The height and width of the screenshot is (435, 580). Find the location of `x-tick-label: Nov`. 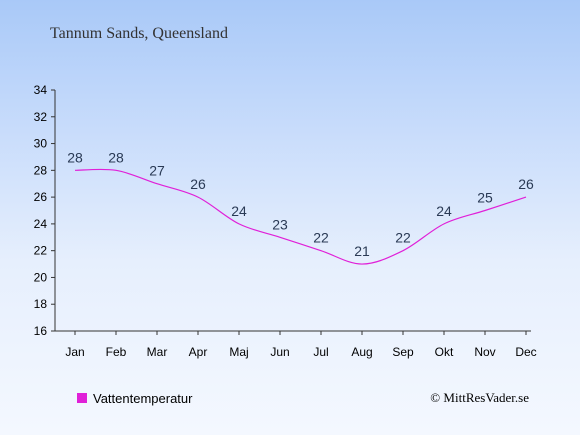

x-tick-label: Nov is located at coordinates (484, 352).